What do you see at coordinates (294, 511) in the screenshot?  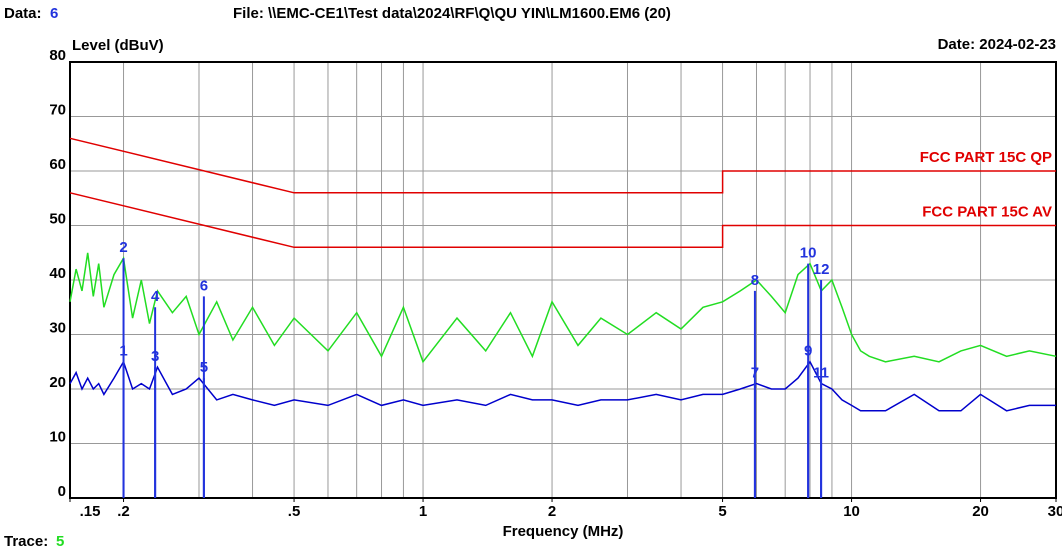 I see `x-tick-label: .5` at bounding box center [294, 511].